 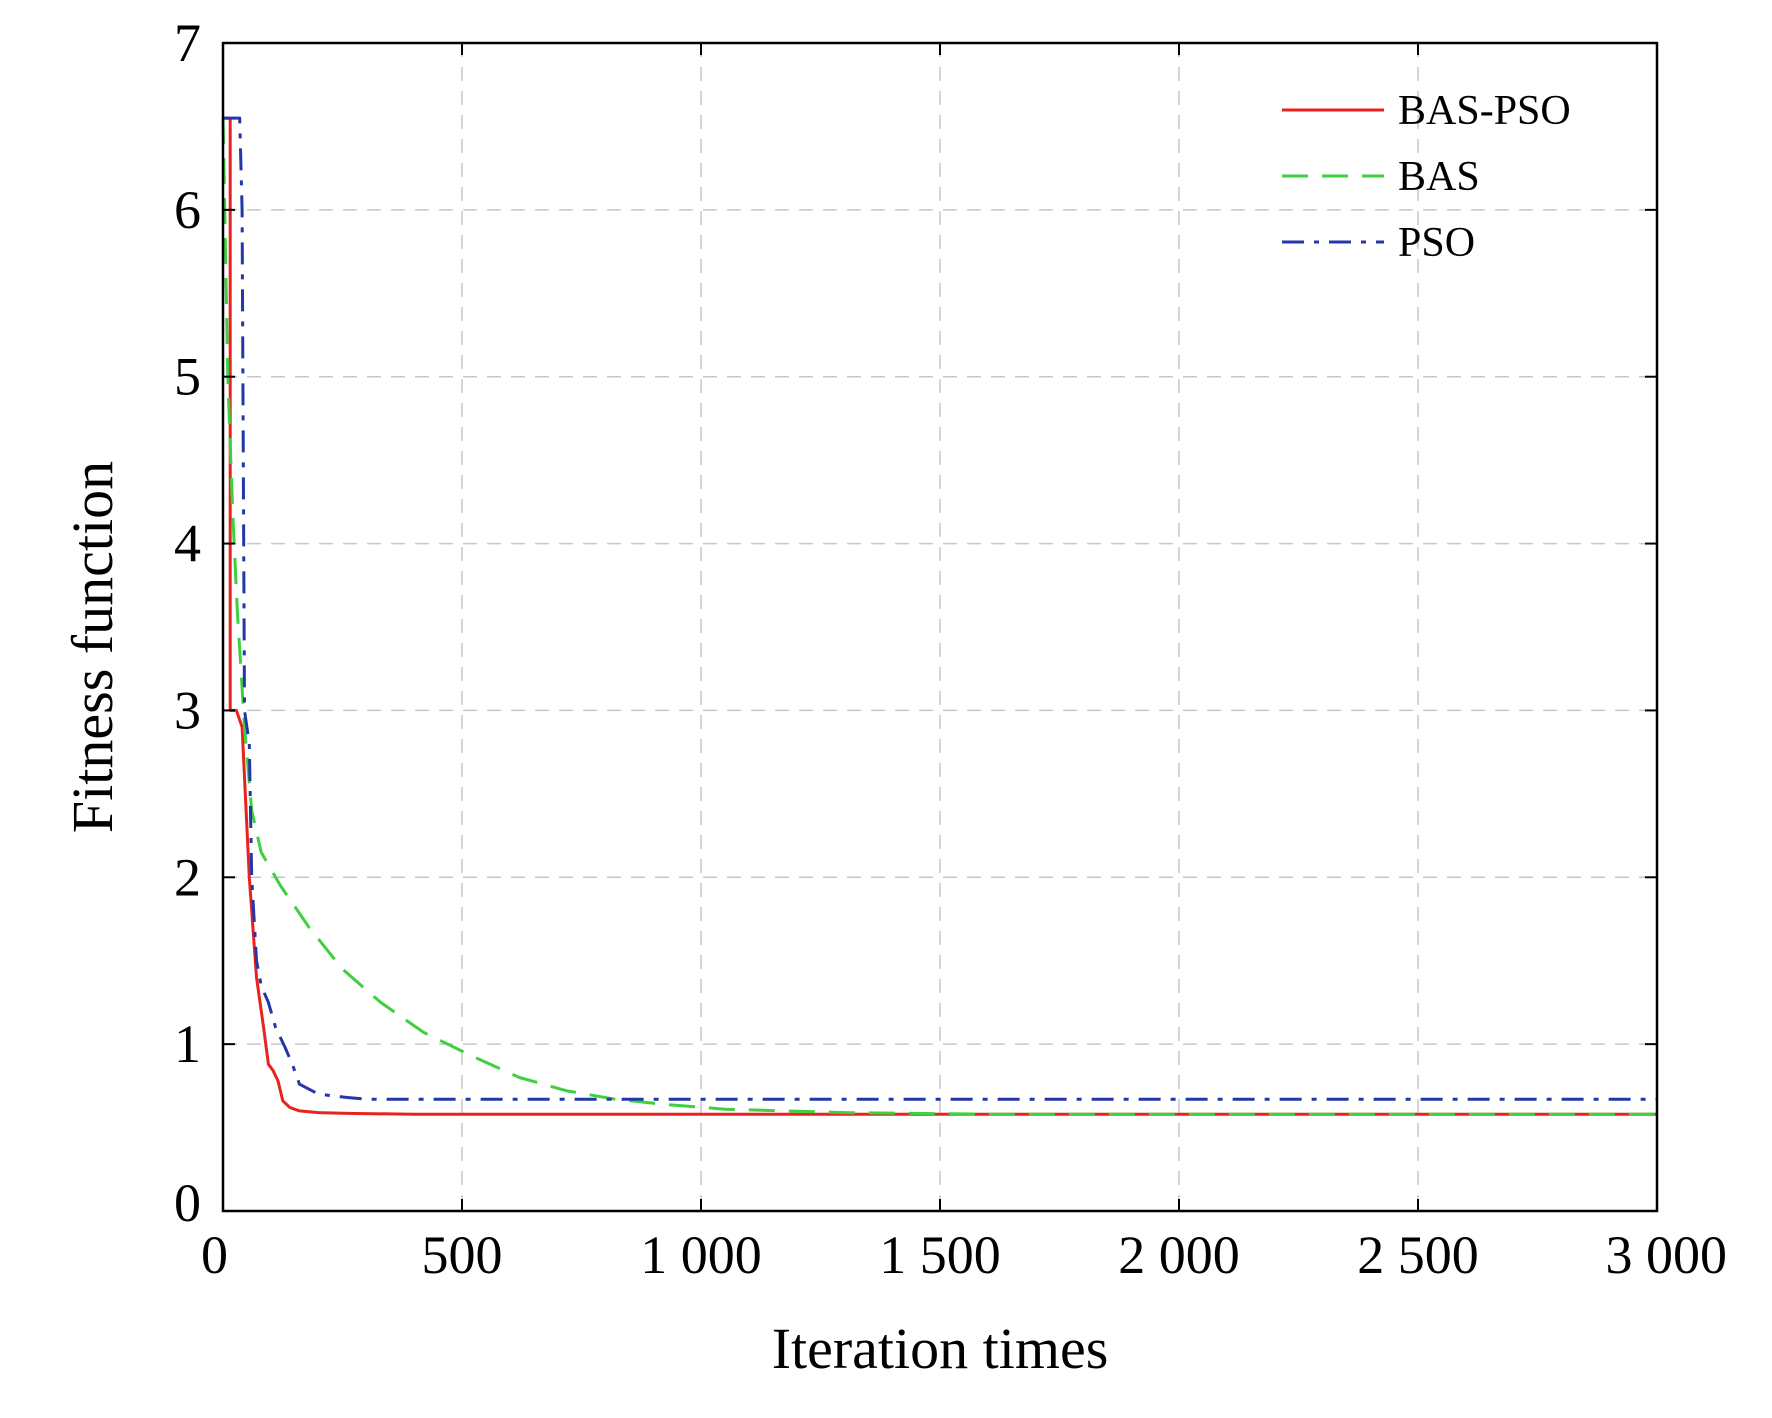 I want to click on legend-label: BAS-PSO, so click(x=1484, y=111).